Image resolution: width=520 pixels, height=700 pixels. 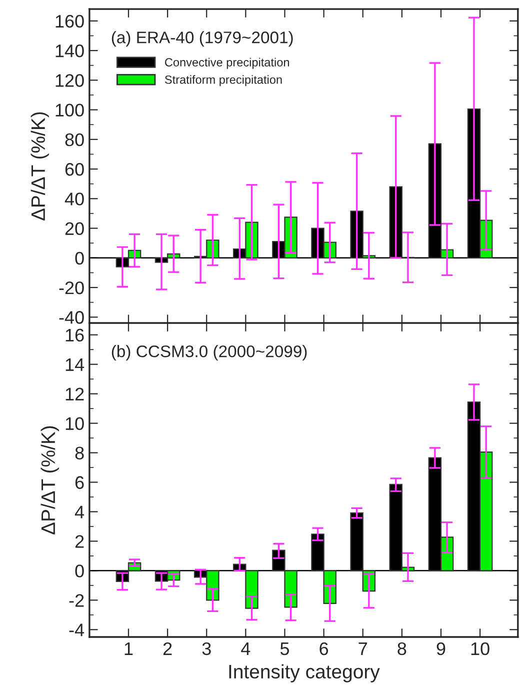 What do you see at coordinates (70, 80) in the screenshot?
I see `y-tick-label: 120` at bounding box center [70, 80].